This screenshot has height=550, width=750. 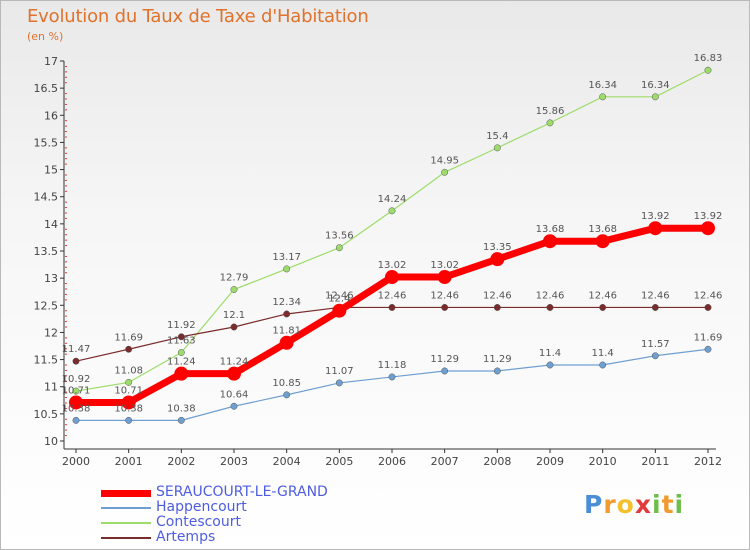 What do you see at coordinates (76, 349) in the screenshot?
I see `data-label: 11.47` at bounding box center [76, 349].